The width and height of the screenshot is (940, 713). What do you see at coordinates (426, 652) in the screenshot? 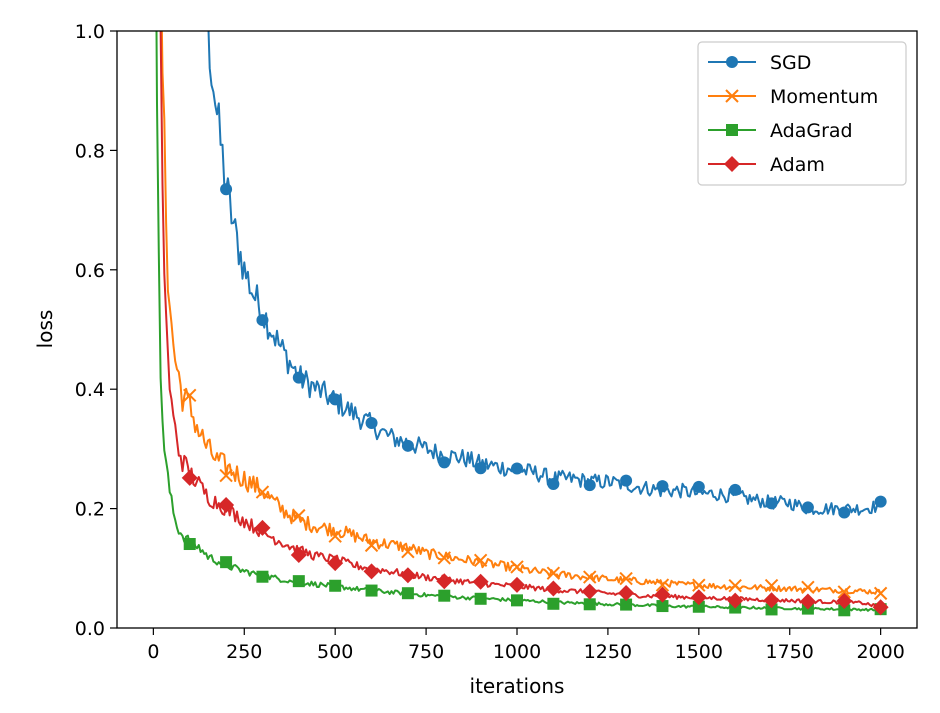
I see `x-tick-label: 750` at bounding box center [426, 652].